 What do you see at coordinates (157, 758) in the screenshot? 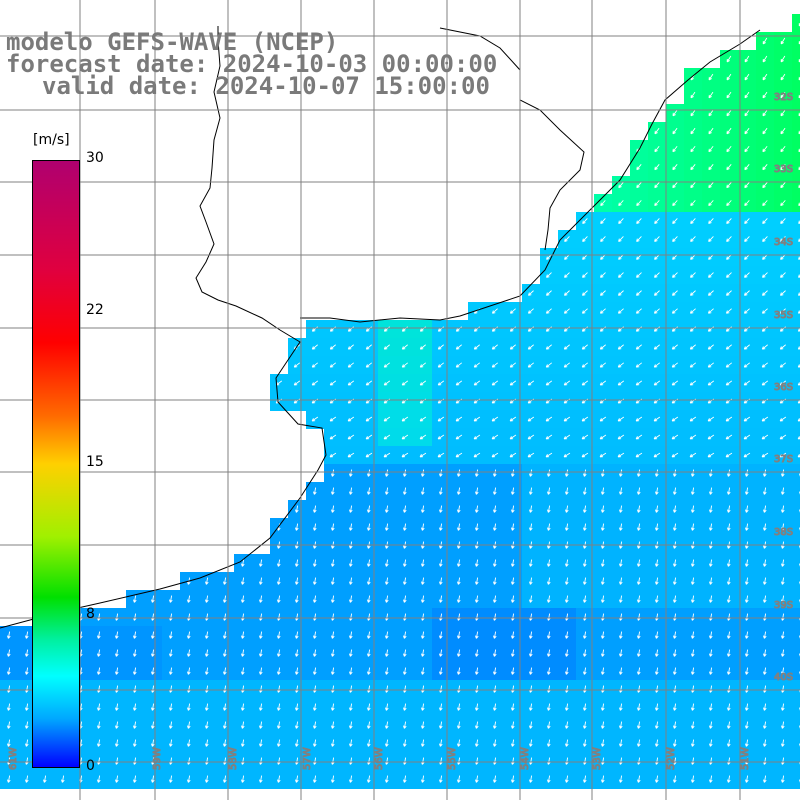
I see `longitude-label: 59W` at bounding box center [157, 758].